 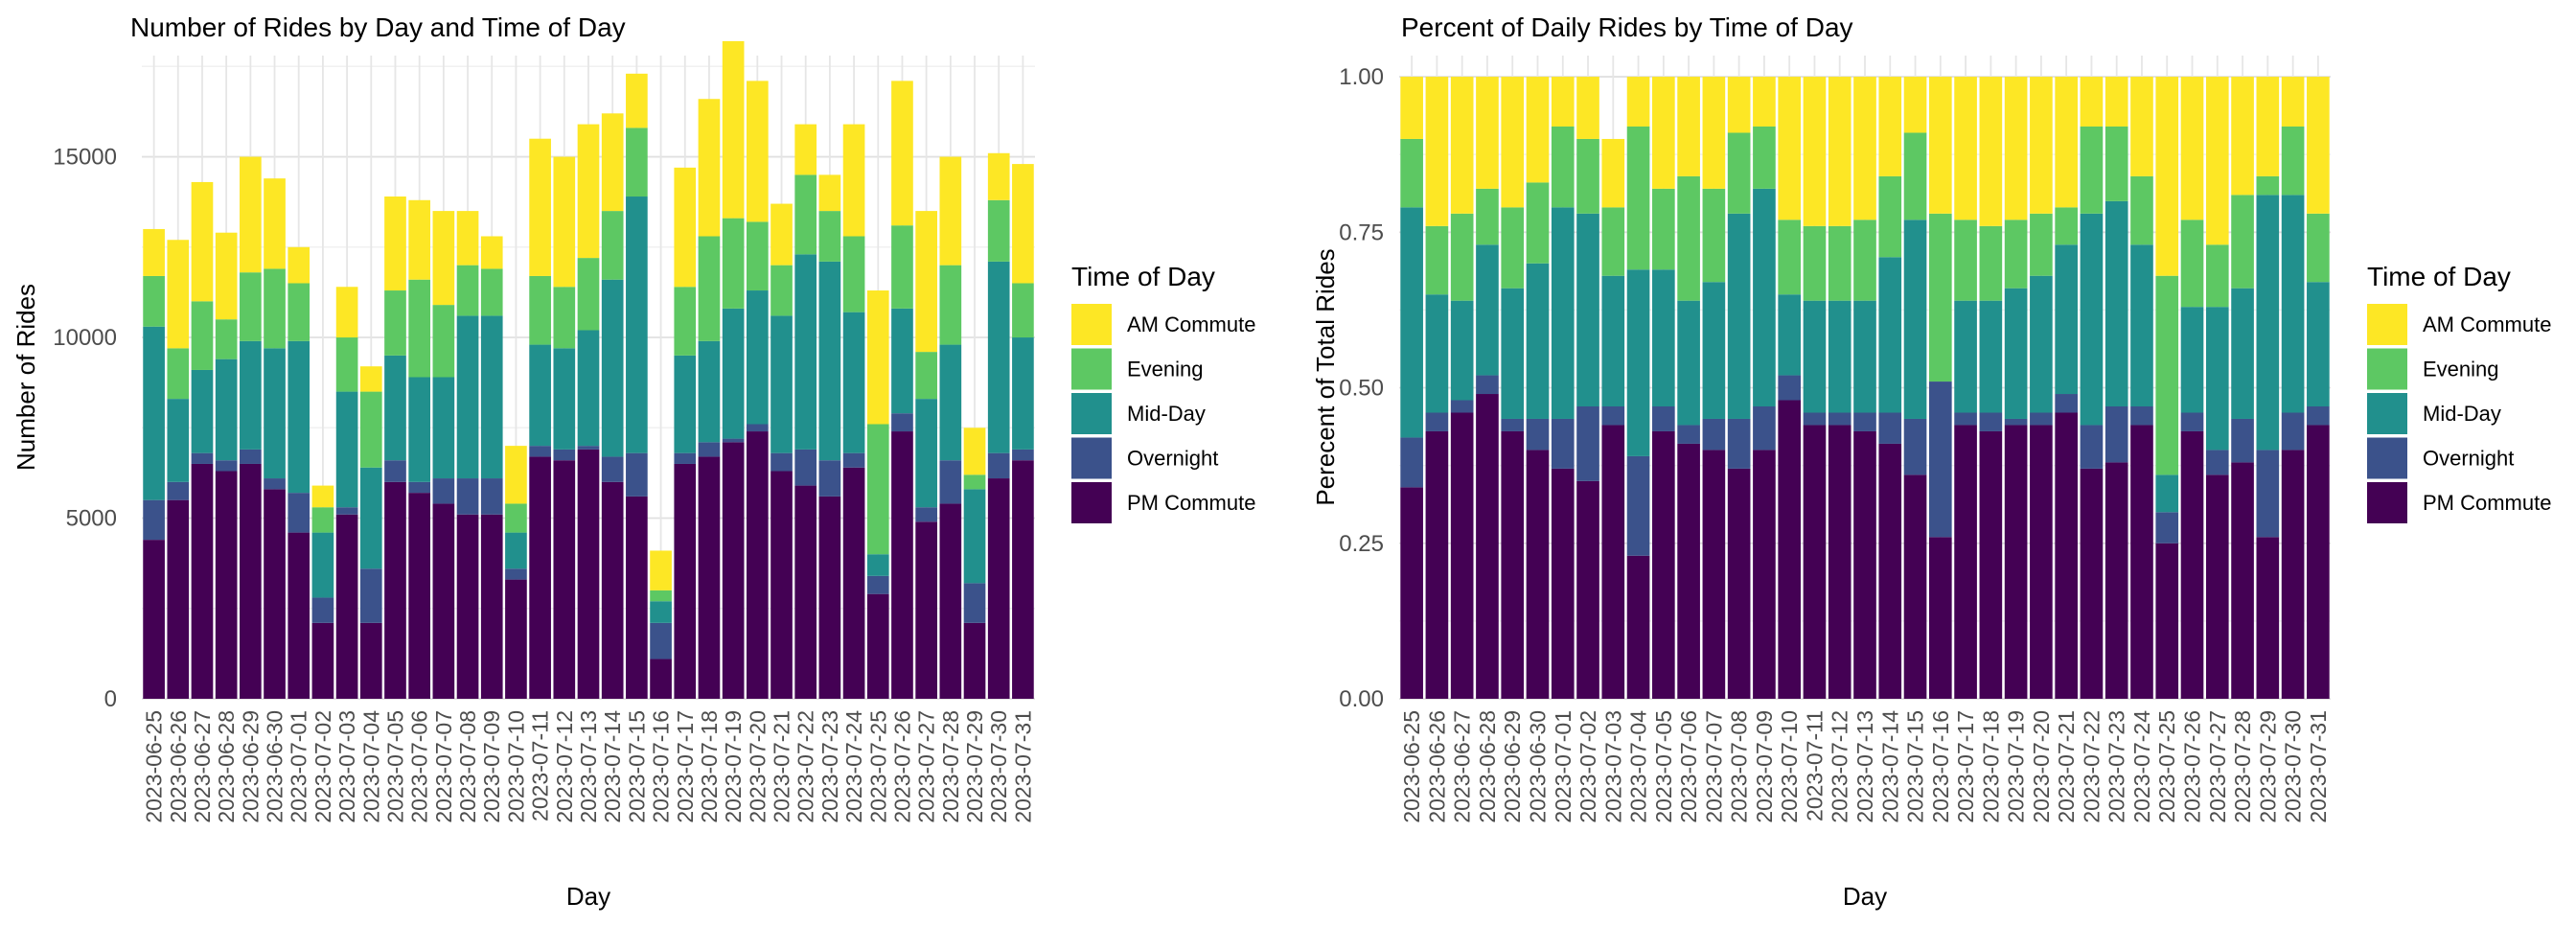 What do you see at coordinates (1588, 766) in the screenshot?
I see `x-tick-label: 2023-07-02` at bounding box center [1588, 766].